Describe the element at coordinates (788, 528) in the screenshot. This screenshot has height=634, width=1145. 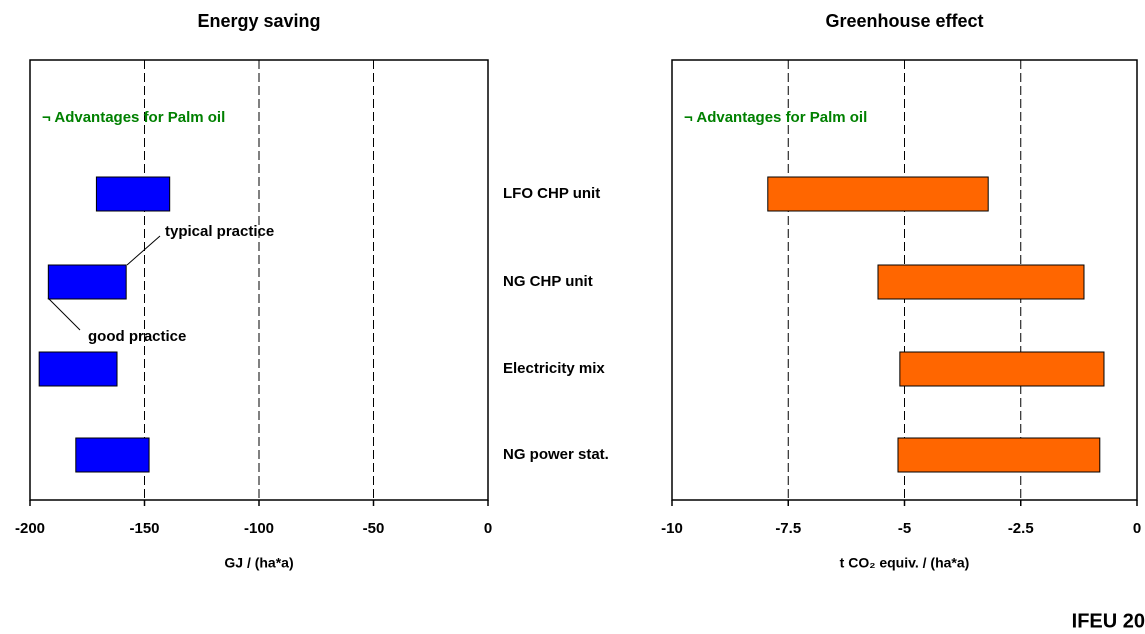
I see `x-tick-label: -7.5` at that location.